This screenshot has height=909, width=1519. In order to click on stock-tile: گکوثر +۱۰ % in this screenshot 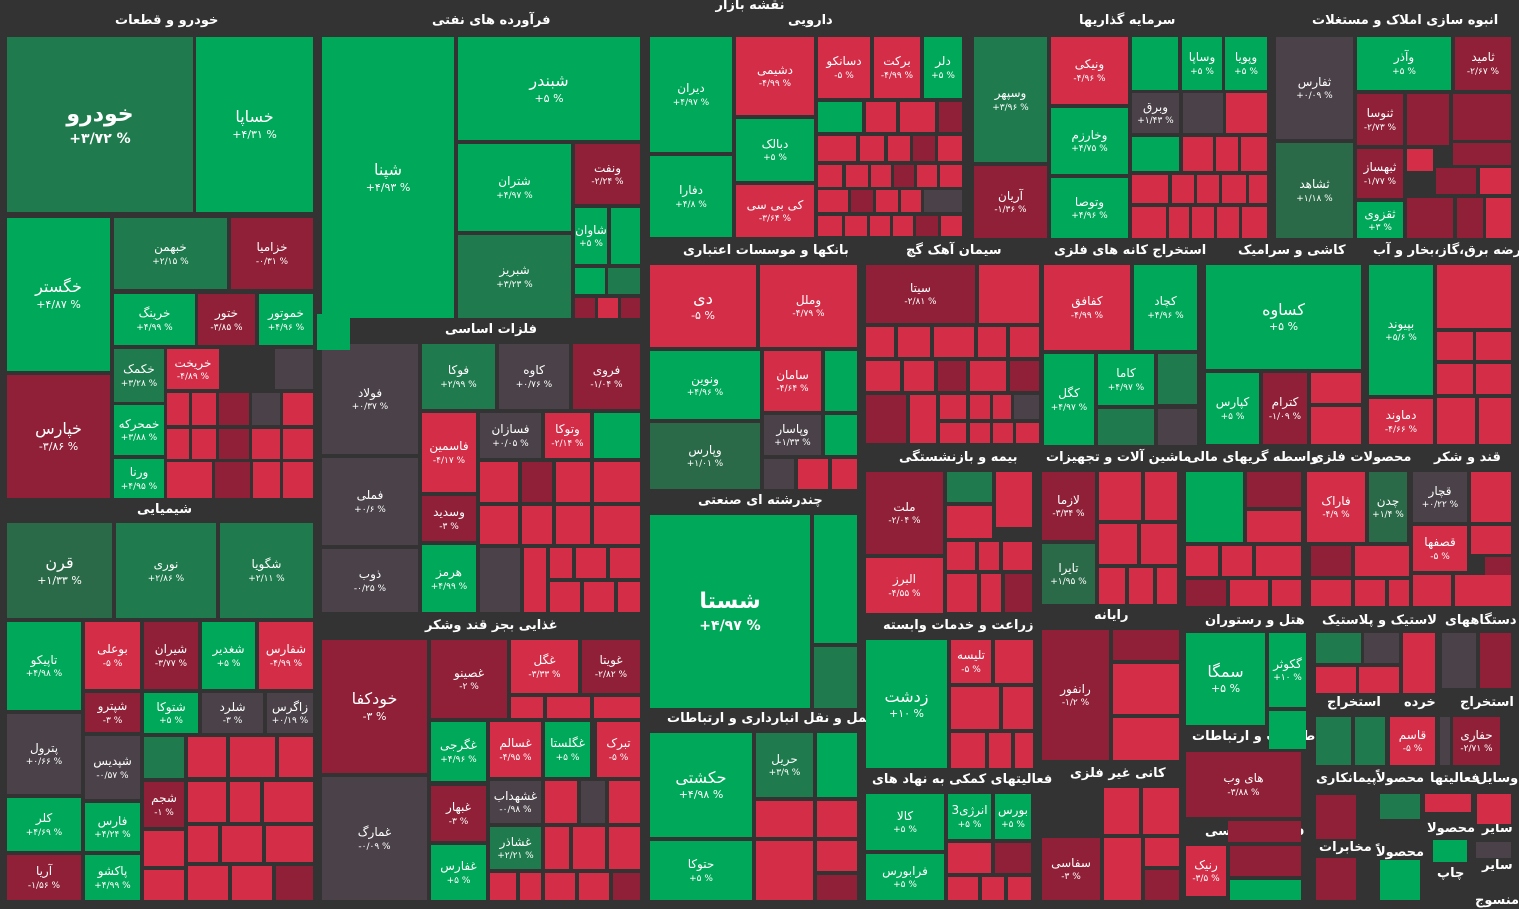, I will do `click(1287, 670)`.